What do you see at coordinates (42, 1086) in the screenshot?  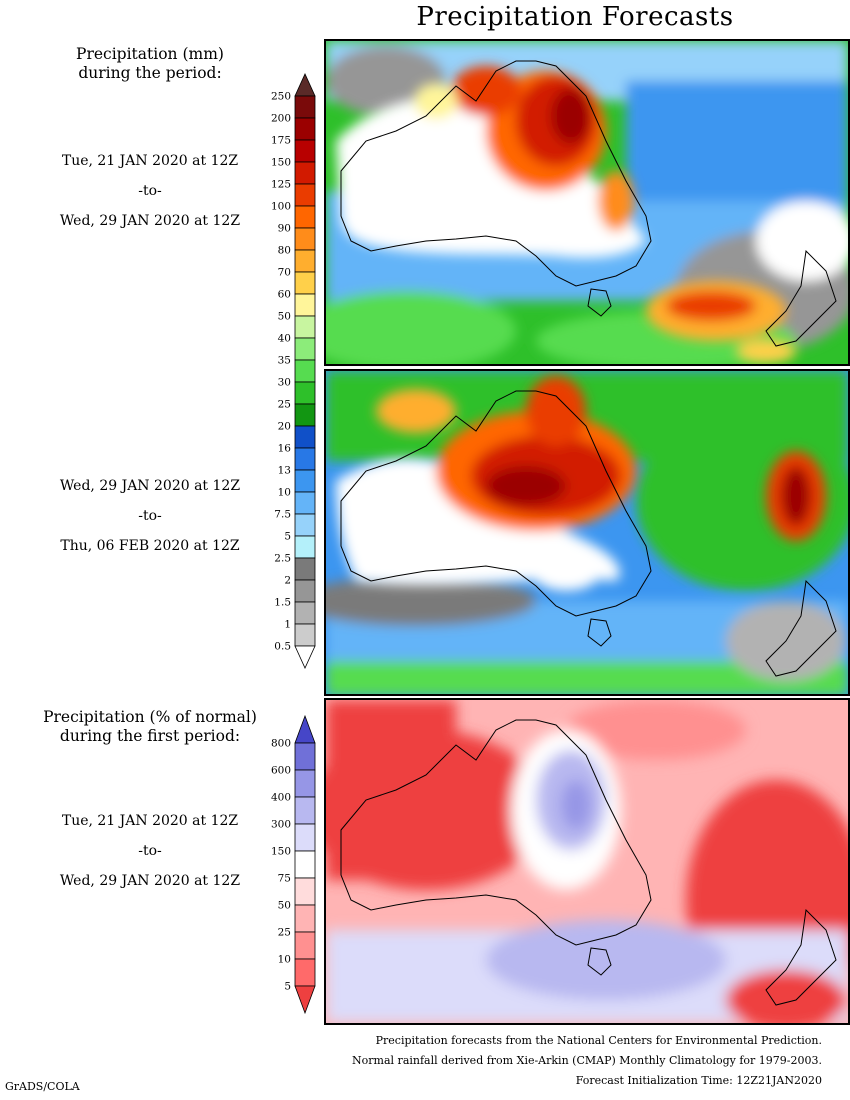 I see `grads-credit: GrADS/COLA` at bounding box center [42, 1086].